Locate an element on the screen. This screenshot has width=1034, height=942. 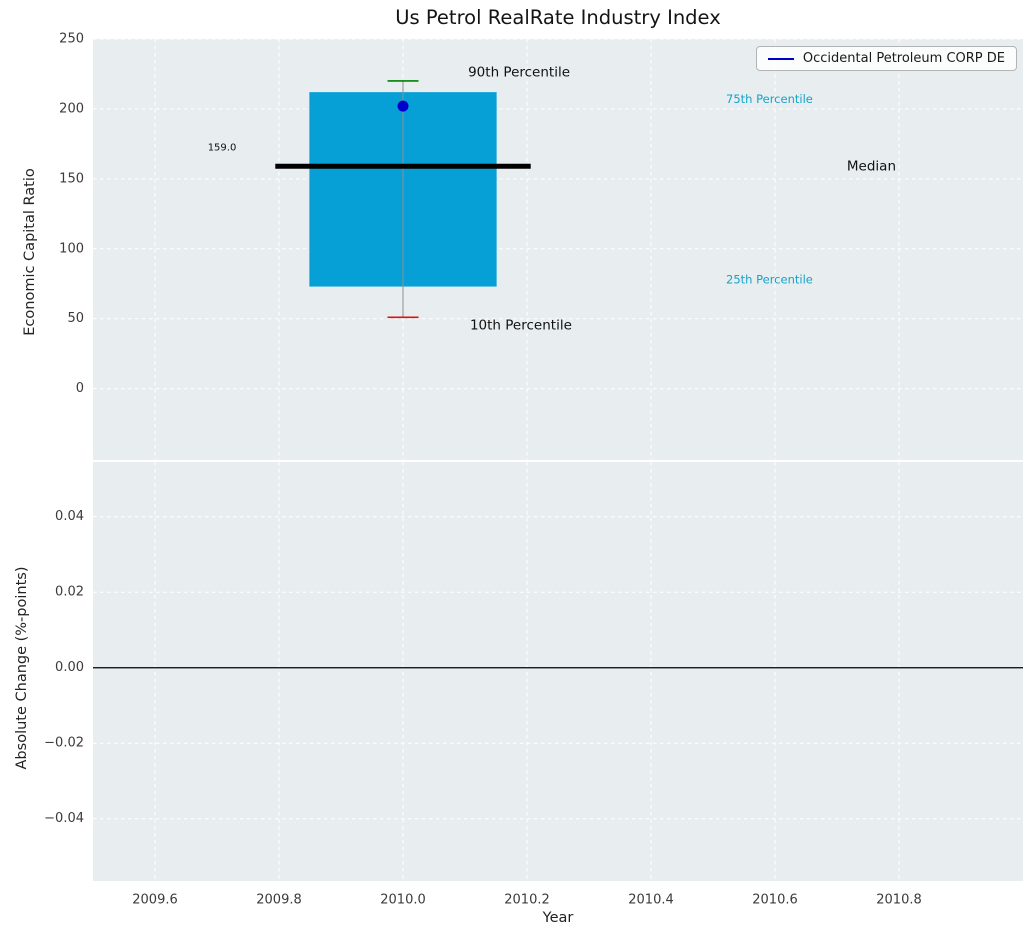
ytick-label: 100 is located at coordinates (71, 248).